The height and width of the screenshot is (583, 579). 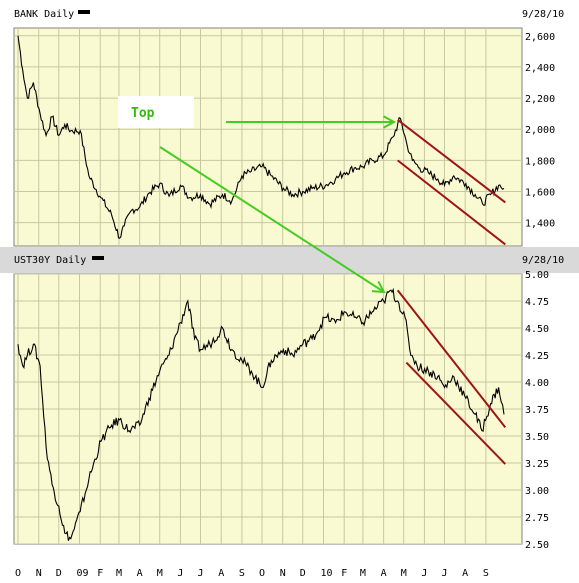 I want to click on ust30y-y-tick-label: 2.50, so click(x=537, y=545).